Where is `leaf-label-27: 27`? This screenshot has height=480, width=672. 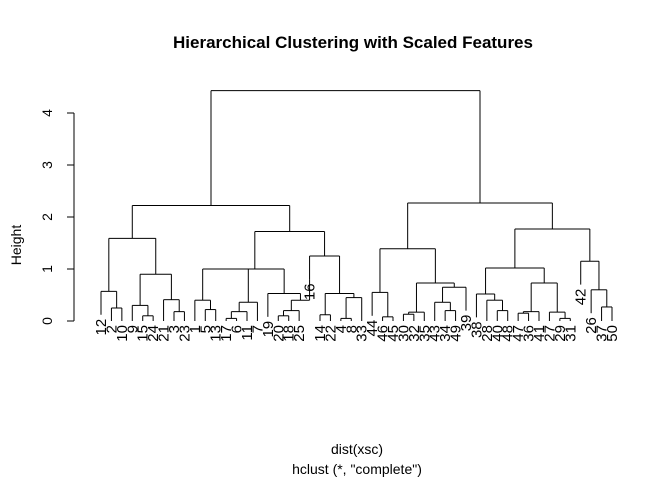
leaf-label-27: 27 is located at coordinates (549, 333).